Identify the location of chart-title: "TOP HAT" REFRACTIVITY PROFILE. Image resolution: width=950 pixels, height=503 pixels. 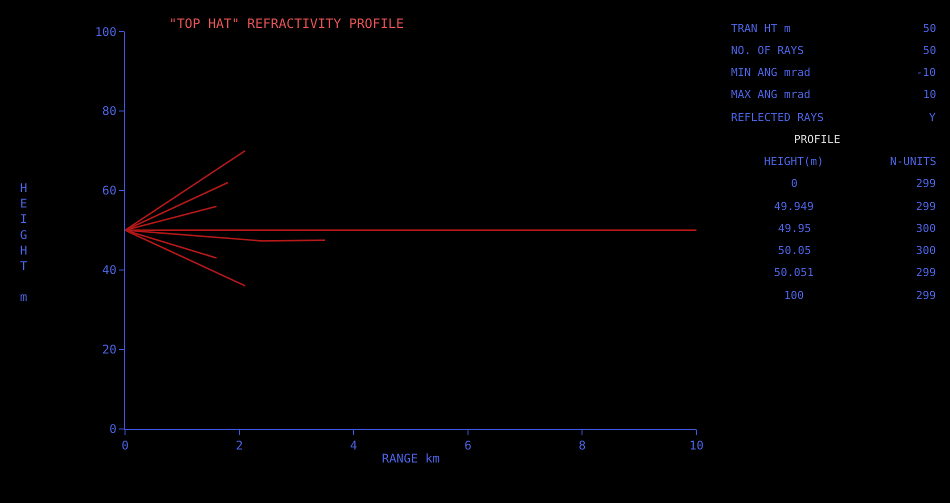
(286, 24).